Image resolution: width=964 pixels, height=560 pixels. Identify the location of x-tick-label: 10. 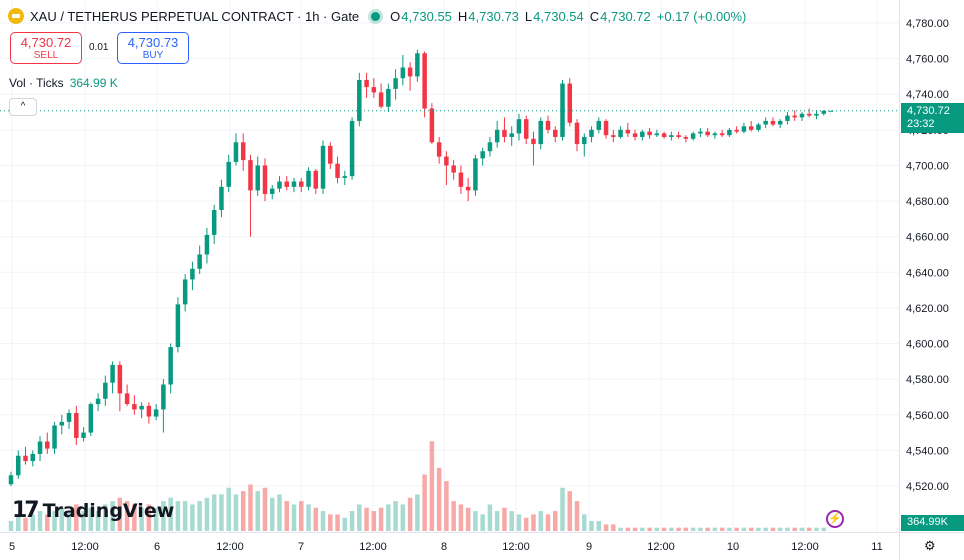
(733, 547).